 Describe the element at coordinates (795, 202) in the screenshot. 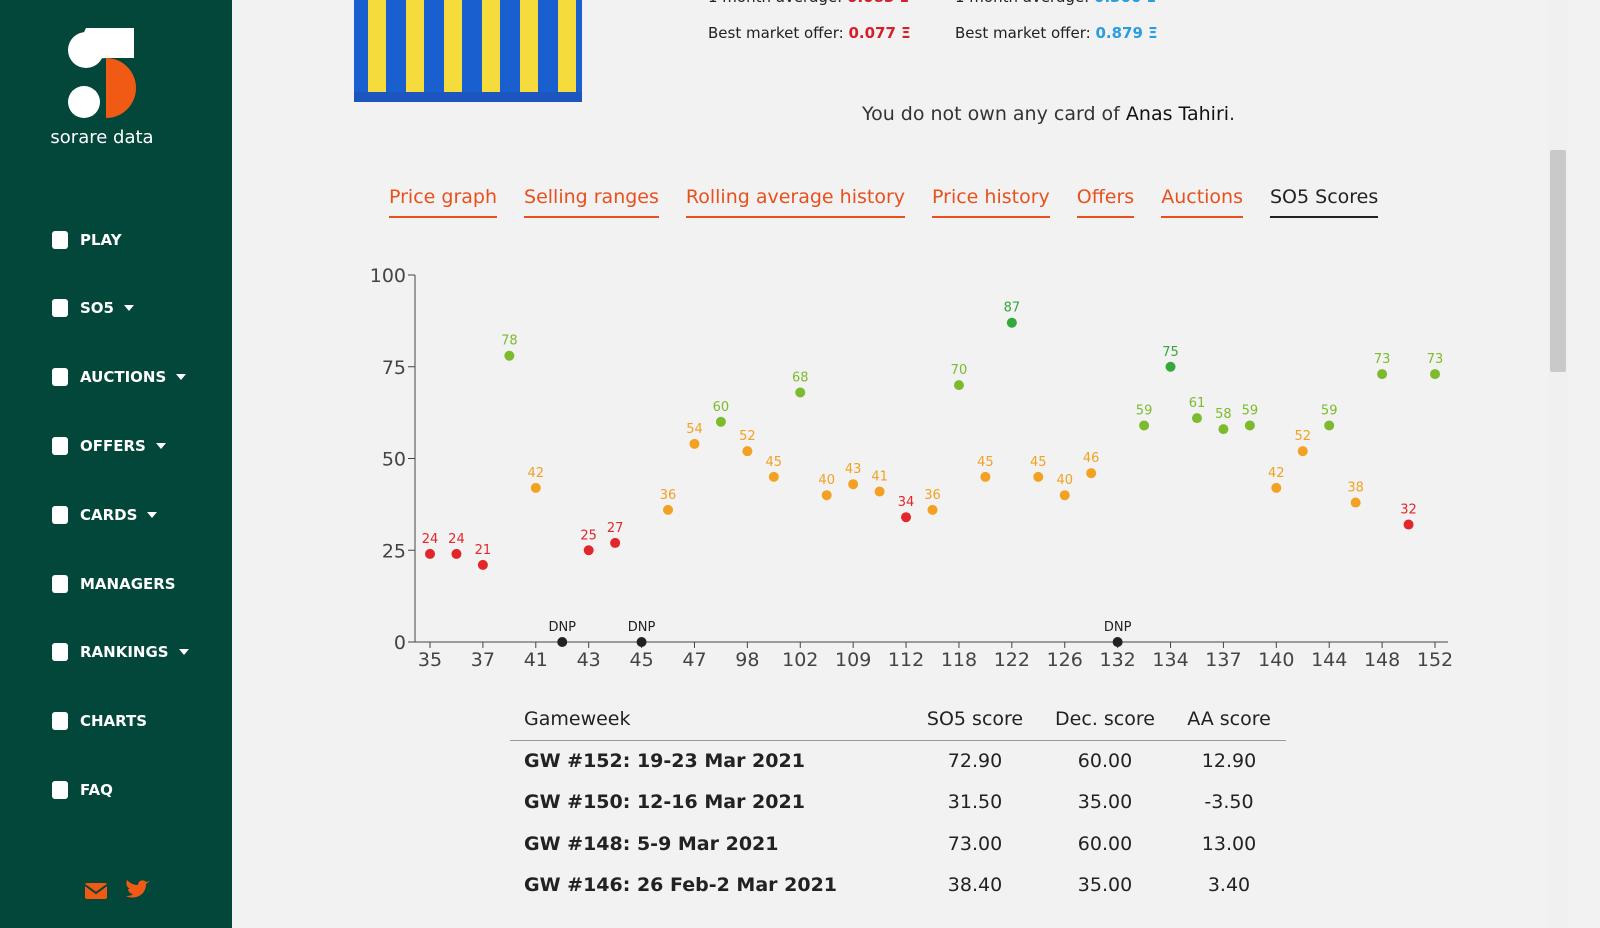

I see `tab: Rolling average history` at that location.